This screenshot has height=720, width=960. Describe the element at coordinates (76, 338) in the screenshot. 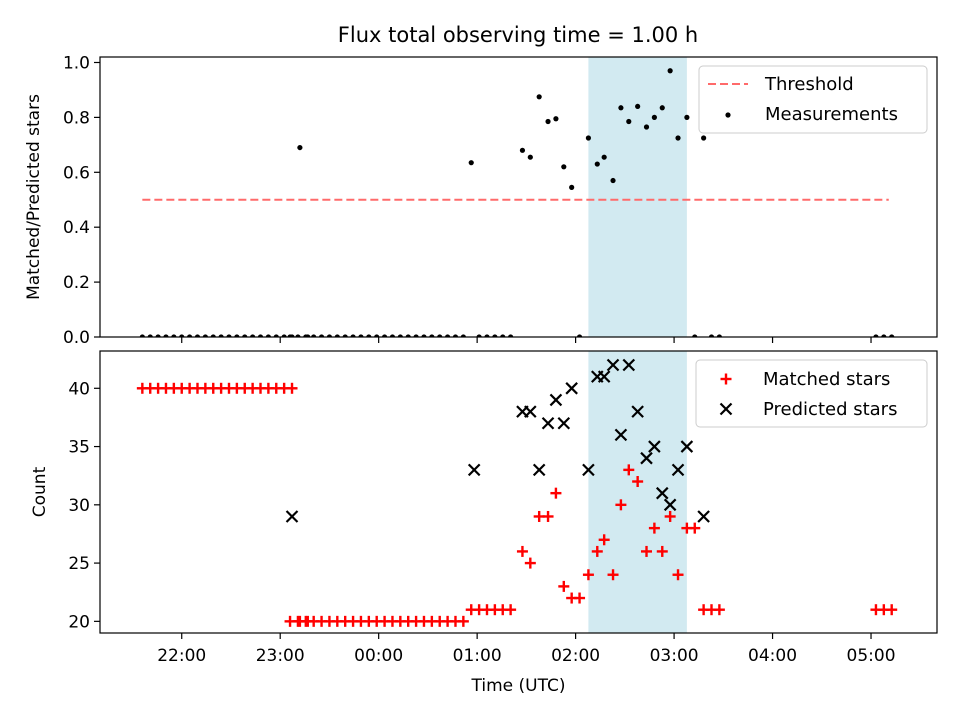

I see `ratio-ytick-label: 0.0` at that location.